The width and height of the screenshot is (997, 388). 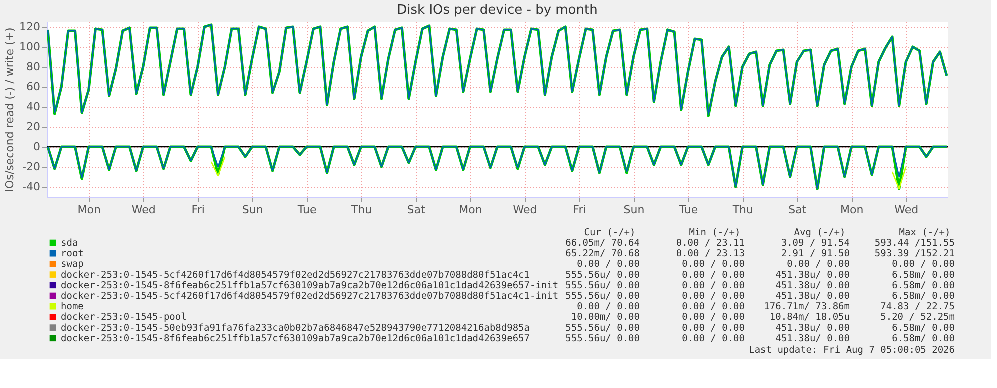 What do you see at coordinates (710, 254) in the screenshot?
I see `text: 0.00 / 23.13` at bounding box center [710, 254].